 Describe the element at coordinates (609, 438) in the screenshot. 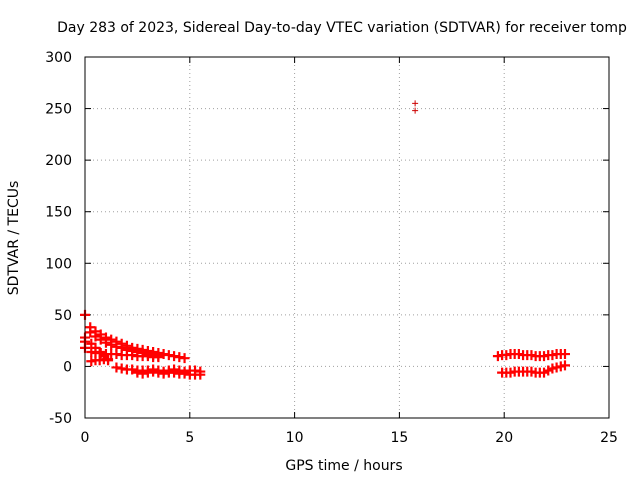

I see `x-tick-label: 25` at that location.